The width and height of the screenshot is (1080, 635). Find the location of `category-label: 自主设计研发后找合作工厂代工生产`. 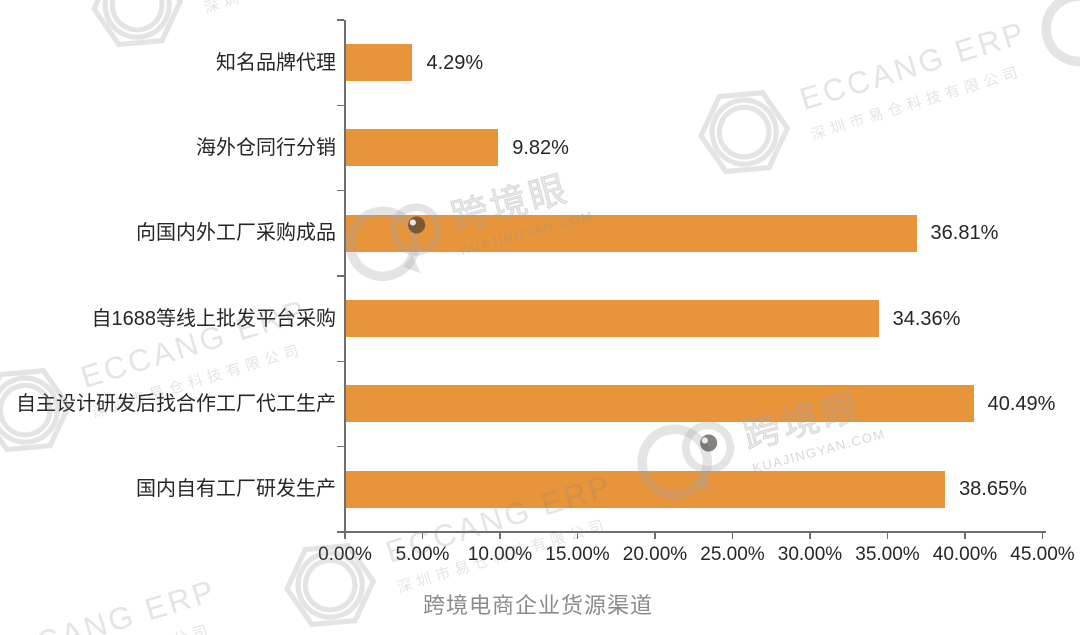

category-label: 自主设计研发后找合作工厂代工生产 is located at coordinates (176, 403).